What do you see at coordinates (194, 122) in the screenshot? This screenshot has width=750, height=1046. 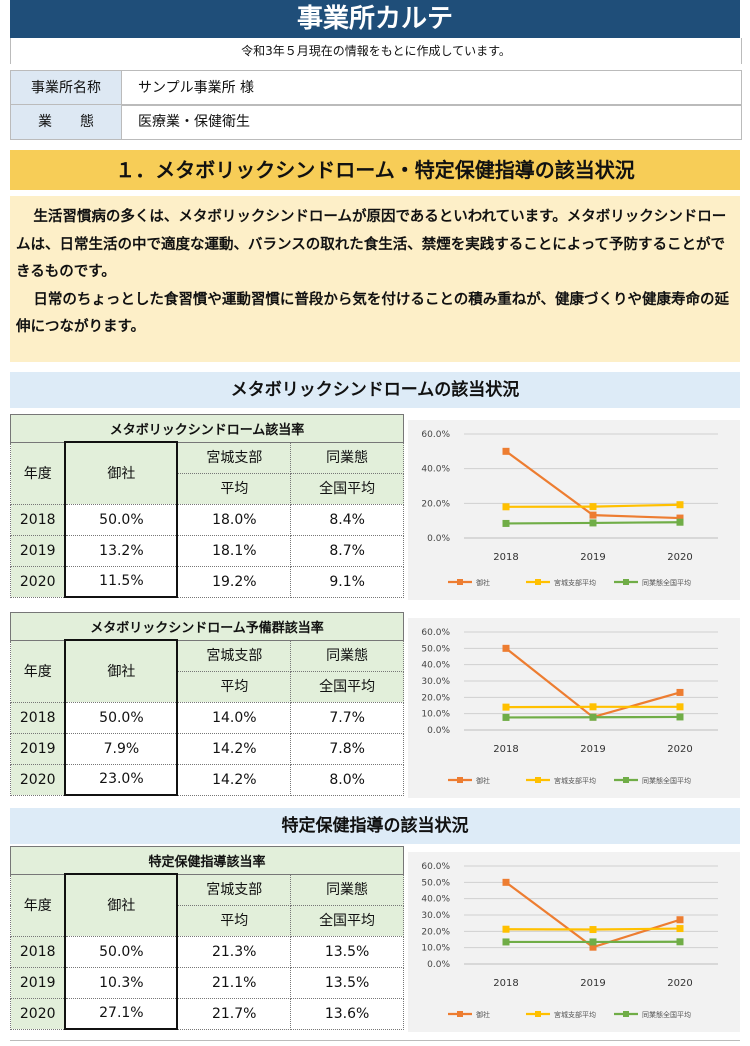 I see `info-value: 医療業・保健衛生` at bounding box center [194, 122].